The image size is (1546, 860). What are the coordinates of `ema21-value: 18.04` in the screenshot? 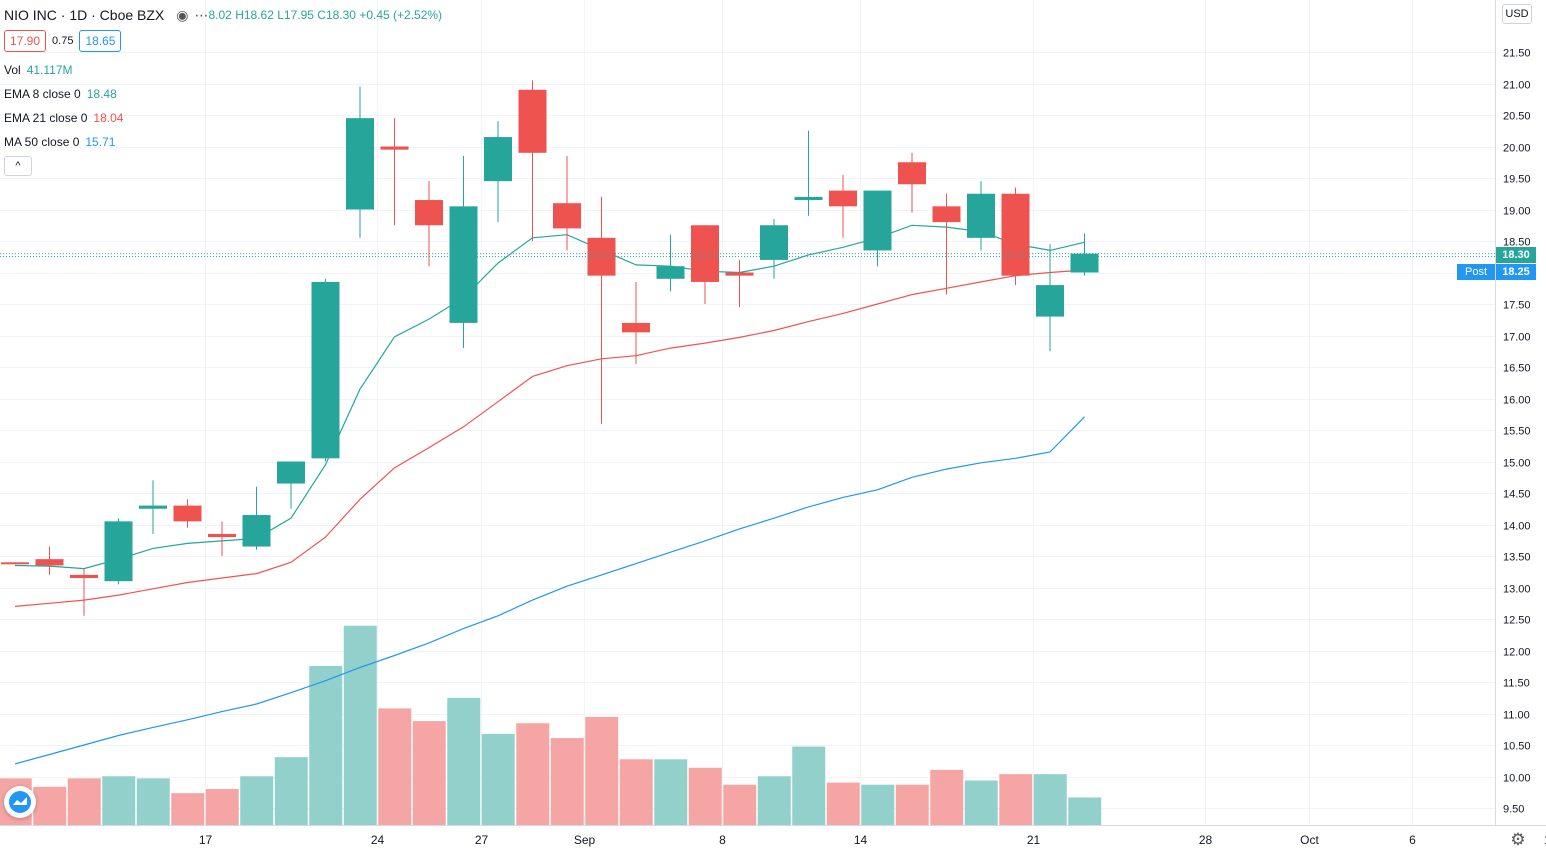 It's located at (108, 118).